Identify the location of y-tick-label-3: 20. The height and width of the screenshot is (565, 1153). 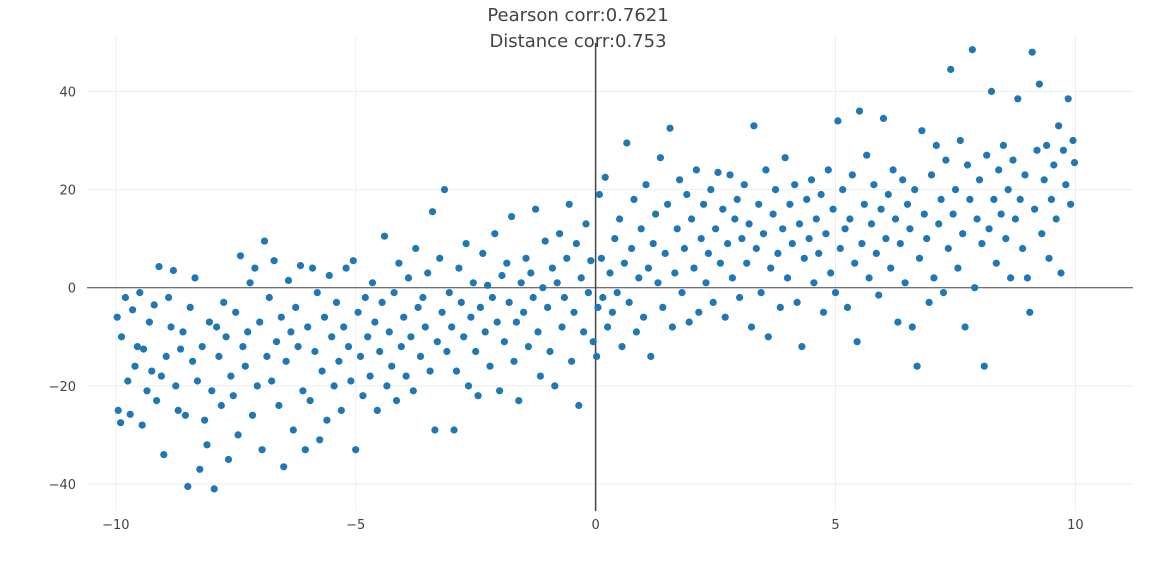
(67, 191).